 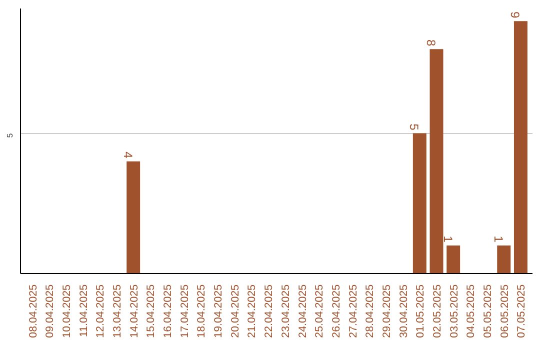 I want to click on x-tick-label: 12.04.2025, so click(x=100, y=311).